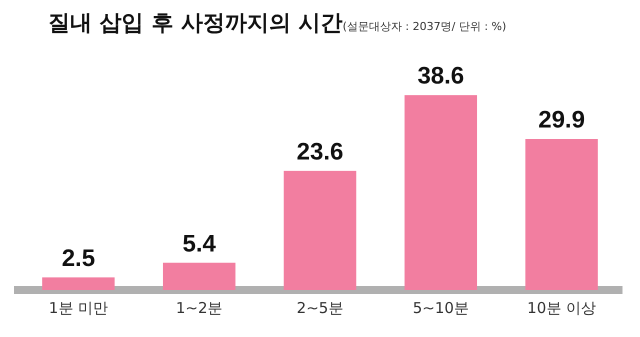 This screenshot has width=640, height=337. I want to click on chart-title: 질내 삽입 후 사정까지의 시간, so click(195, 24).